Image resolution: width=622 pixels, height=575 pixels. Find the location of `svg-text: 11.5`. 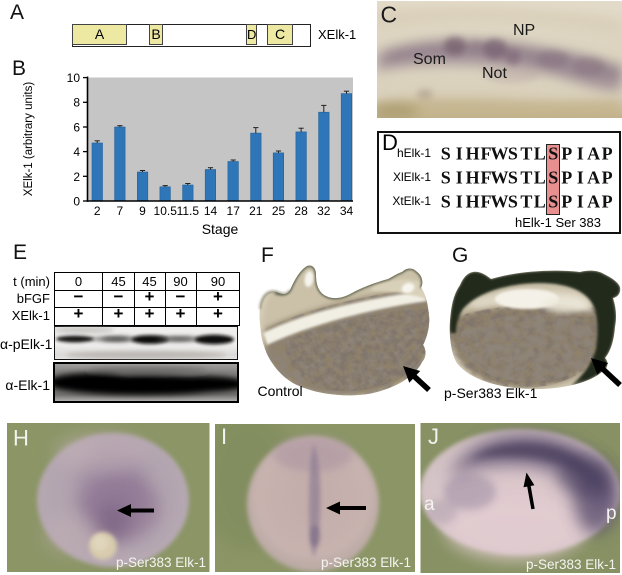

svg-text: 11.5 is located at coordinates (188, 211).